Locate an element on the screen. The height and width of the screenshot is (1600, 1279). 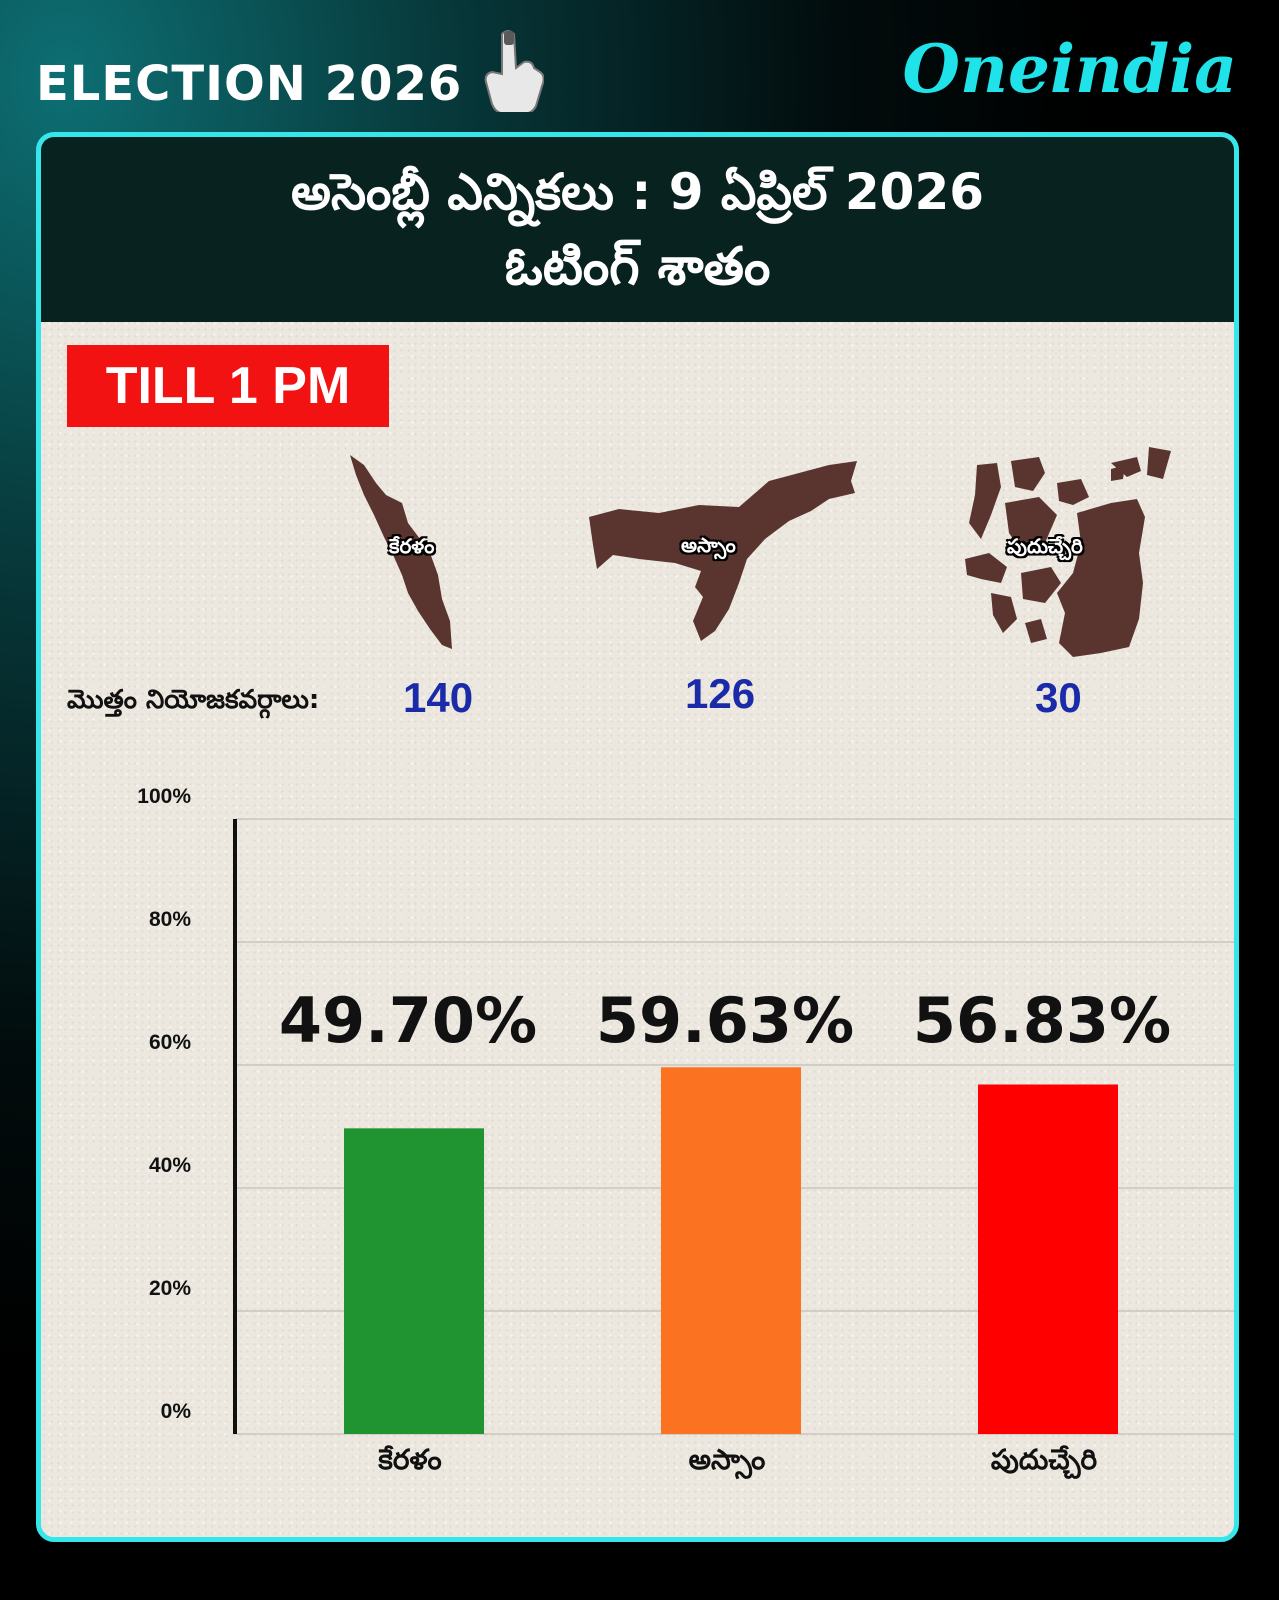
voting-finger-icon is located at coordinates (514, 71).